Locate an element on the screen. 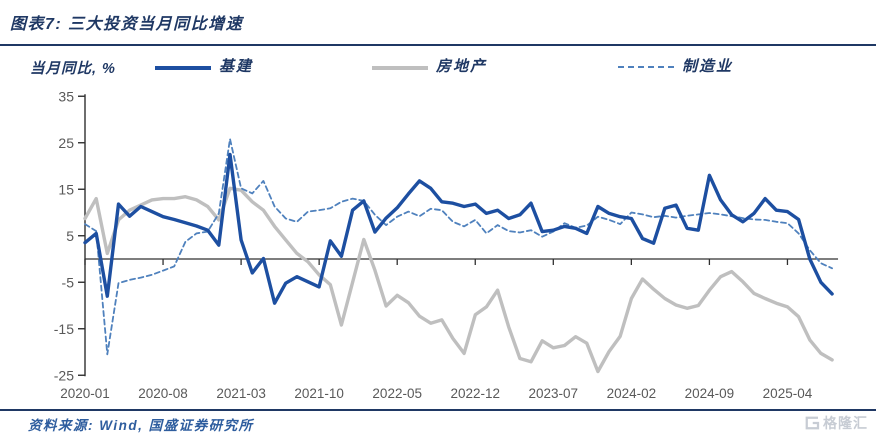  x-tick-label: 2024-09 is located at coordinates (710, 393).